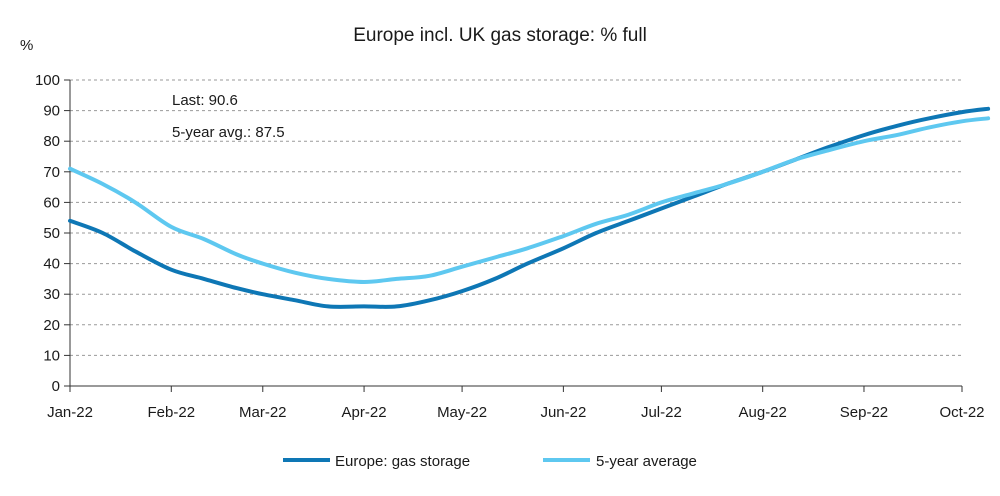 The width and height of the screenshot is (1000, 496). Describe the element at coordinates (563, 412) in the screenshot. I see `x-tick-label: Jun-22` at that location.